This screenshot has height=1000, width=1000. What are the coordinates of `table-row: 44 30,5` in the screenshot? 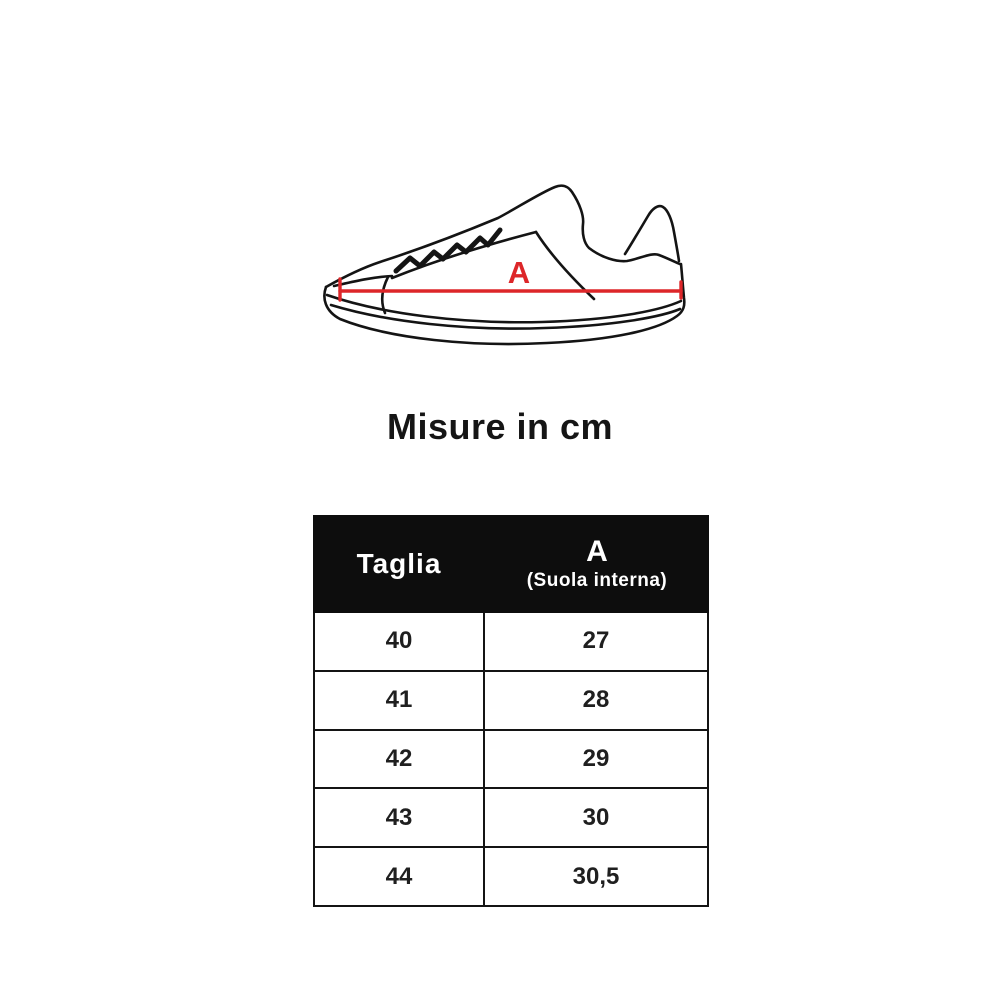 It's located at (511, 876).